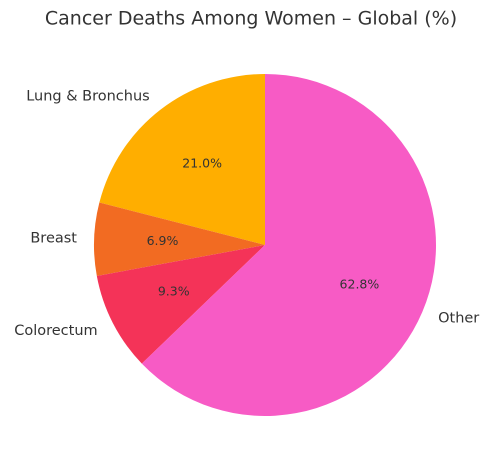  What do you see at coordinates (53, 239) in the screenshot?
I see `slice-label: Breast` at bounding box center [53, 239].